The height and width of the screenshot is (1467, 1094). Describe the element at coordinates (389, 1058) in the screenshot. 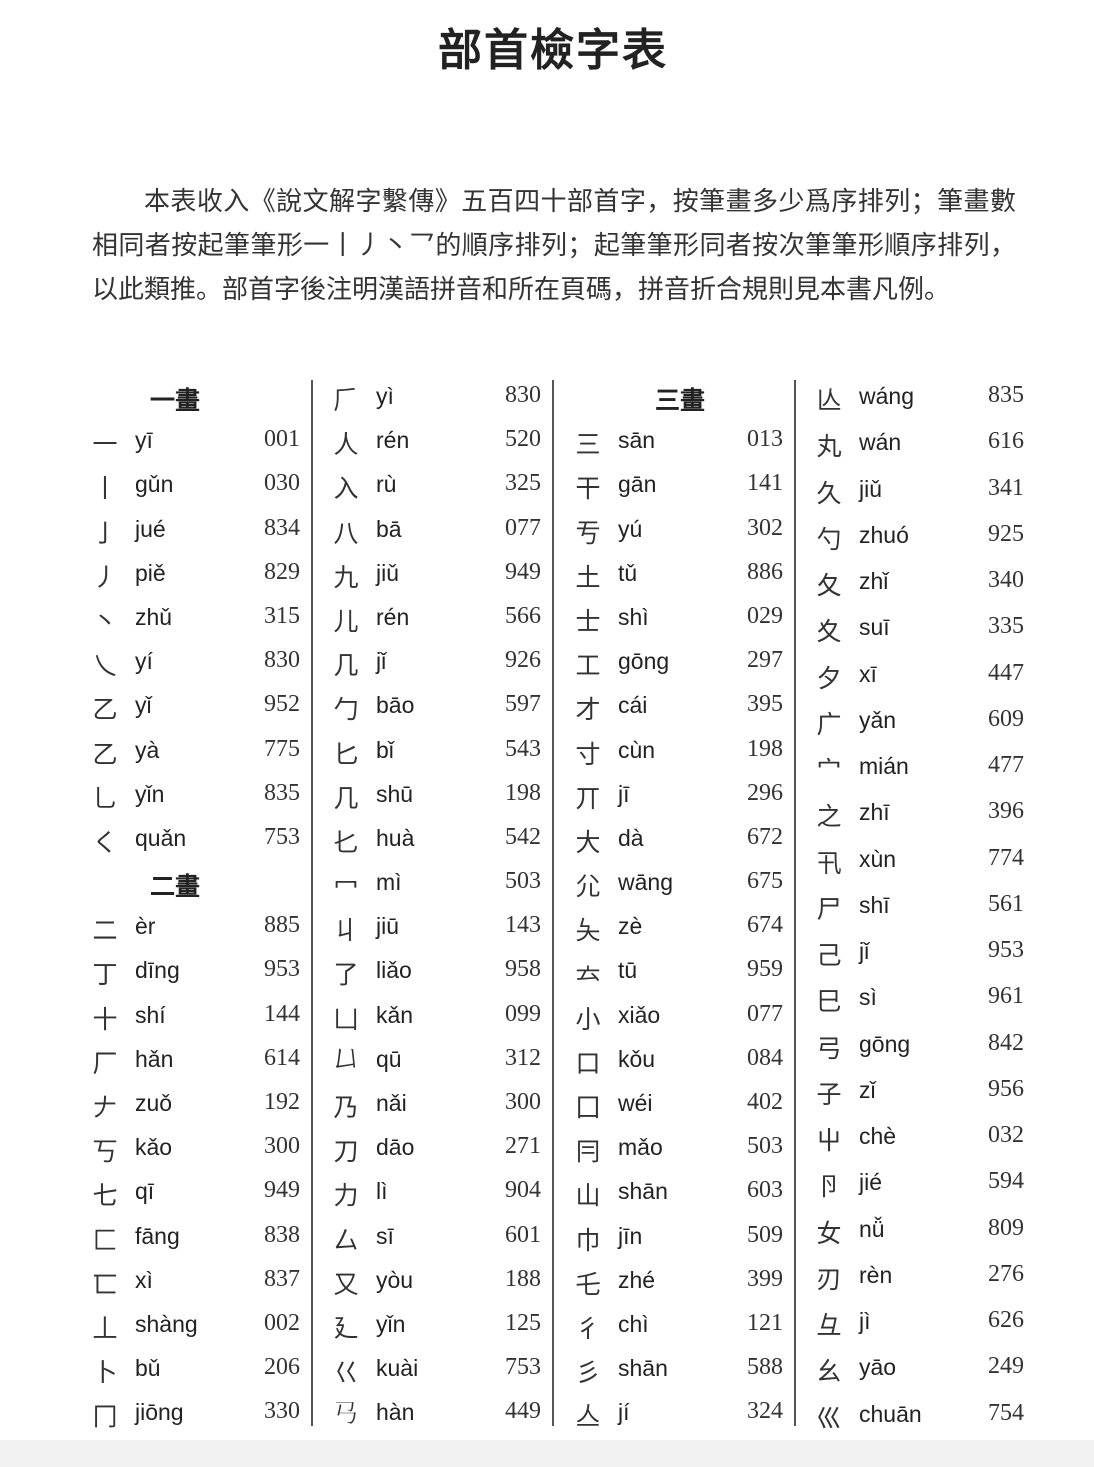

I see `radical-pinyin: qū` at that location.